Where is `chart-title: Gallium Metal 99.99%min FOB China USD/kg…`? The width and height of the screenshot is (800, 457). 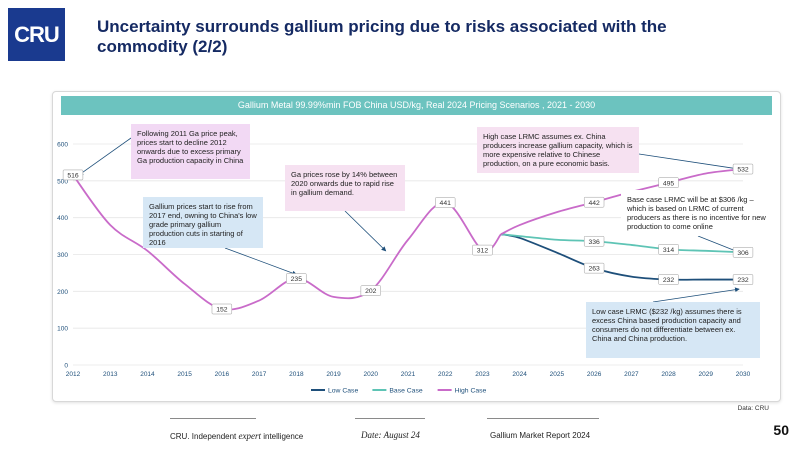 chart-title: Gallium Metal 99.99%min FOB China USD/kg… is located at coordinates (416, 105).